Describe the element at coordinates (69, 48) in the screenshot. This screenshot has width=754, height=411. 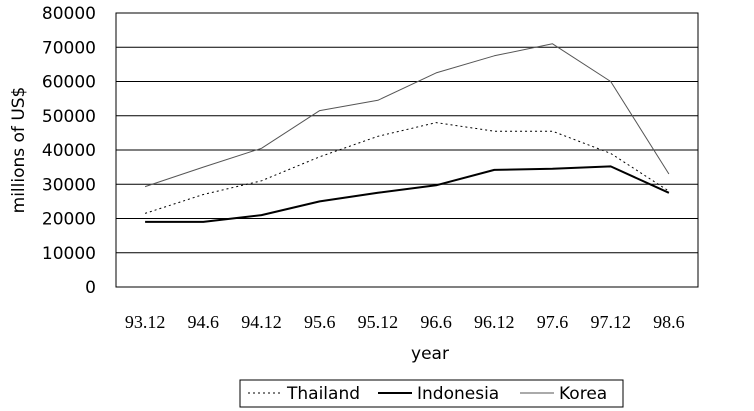
I see `y-tick-label: 70000` at that location.